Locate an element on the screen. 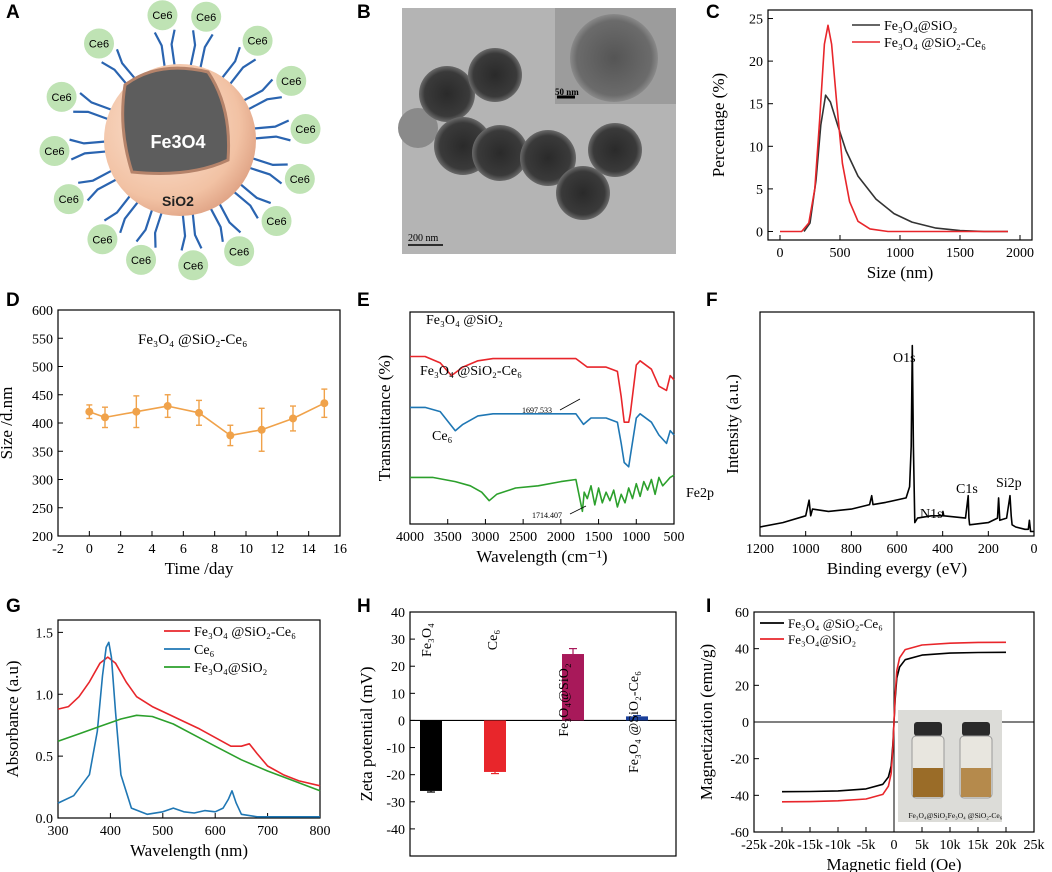  y-tick-label: 40 is located at coordinates (398, 613).